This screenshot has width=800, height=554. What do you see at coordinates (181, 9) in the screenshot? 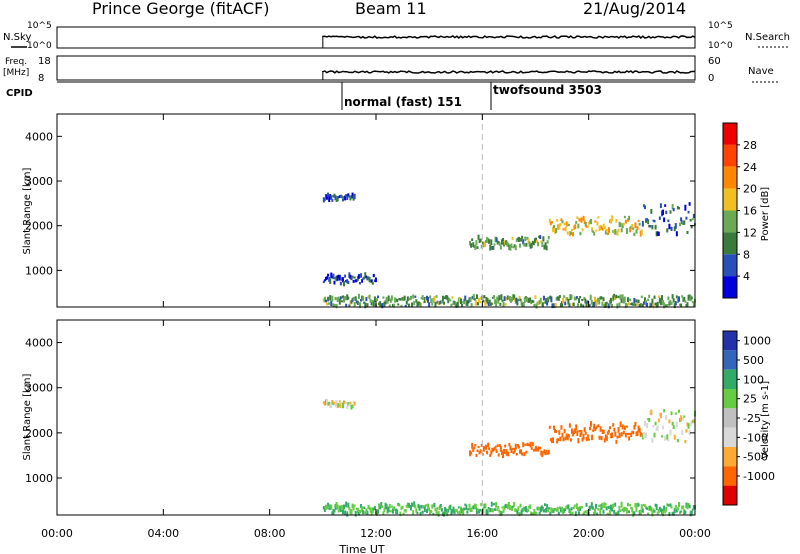
I see `station-title: Prince George (fitACF)` at bounding box center [181, 9].